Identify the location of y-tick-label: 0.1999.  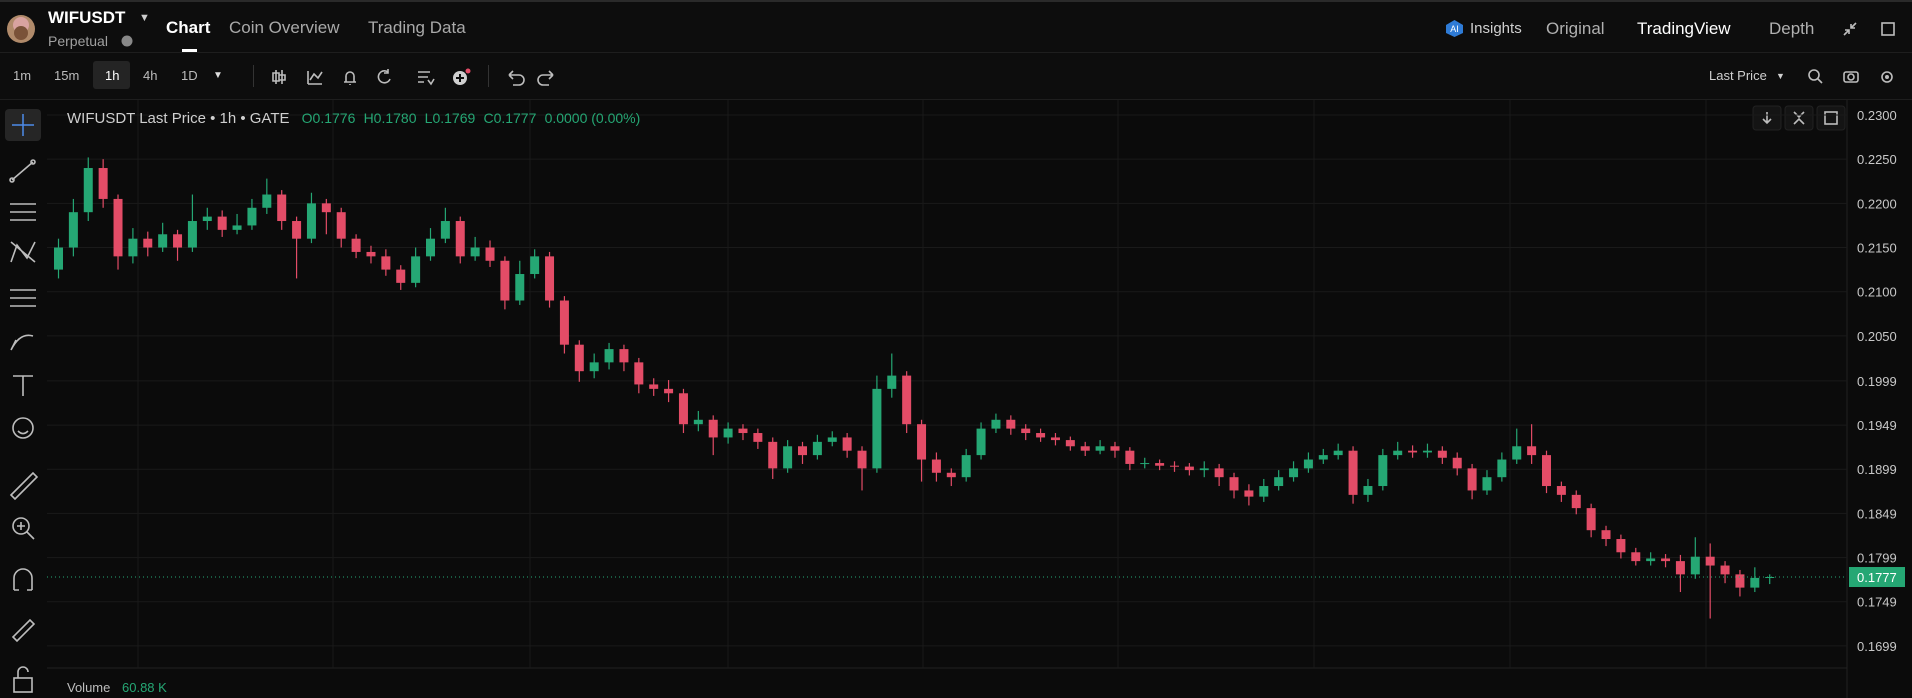
(1877, 381).